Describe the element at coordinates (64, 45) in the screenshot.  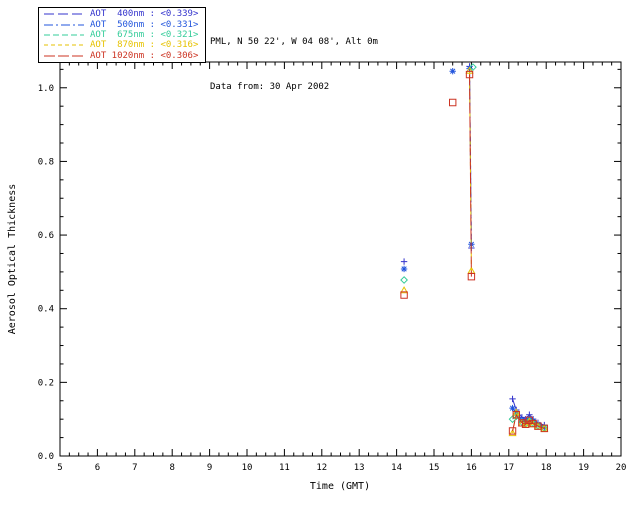
I see `legend-line-870nm` at that location.